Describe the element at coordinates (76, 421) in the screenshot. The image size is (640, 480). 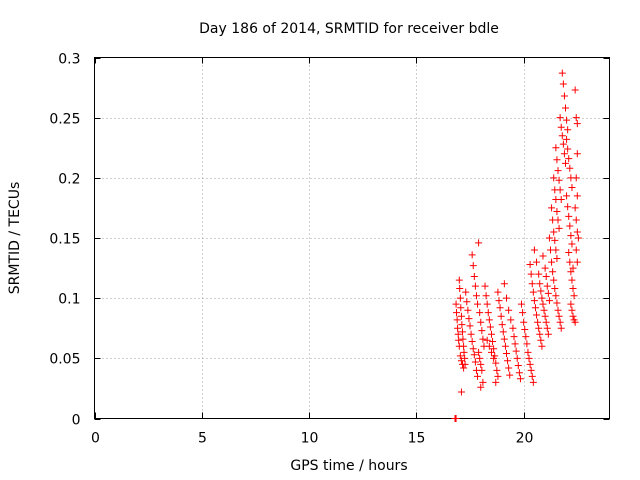
I see `y-tick-label: 0` at that location.